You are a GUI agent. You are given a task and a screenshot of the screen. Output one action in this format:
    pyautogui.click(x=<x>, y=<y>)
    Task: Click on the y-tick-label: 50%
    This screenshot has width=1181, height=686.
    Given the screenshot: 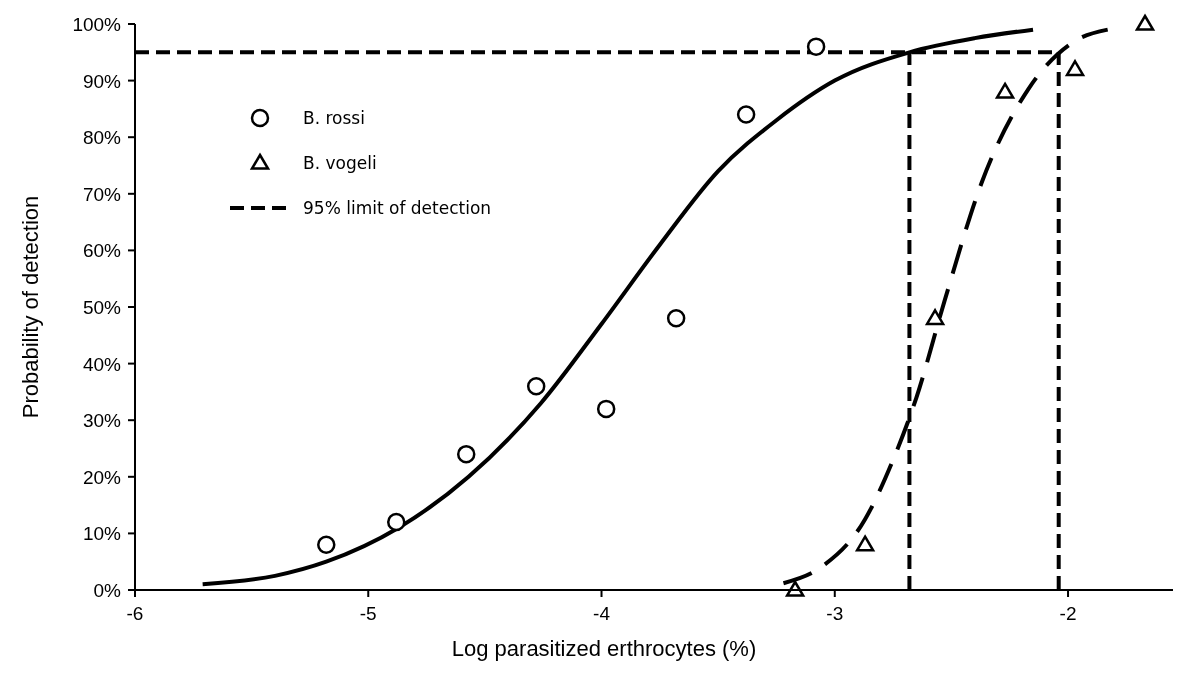 What is the action you would take?
    pyautogui.click(x=102, y=307)
    